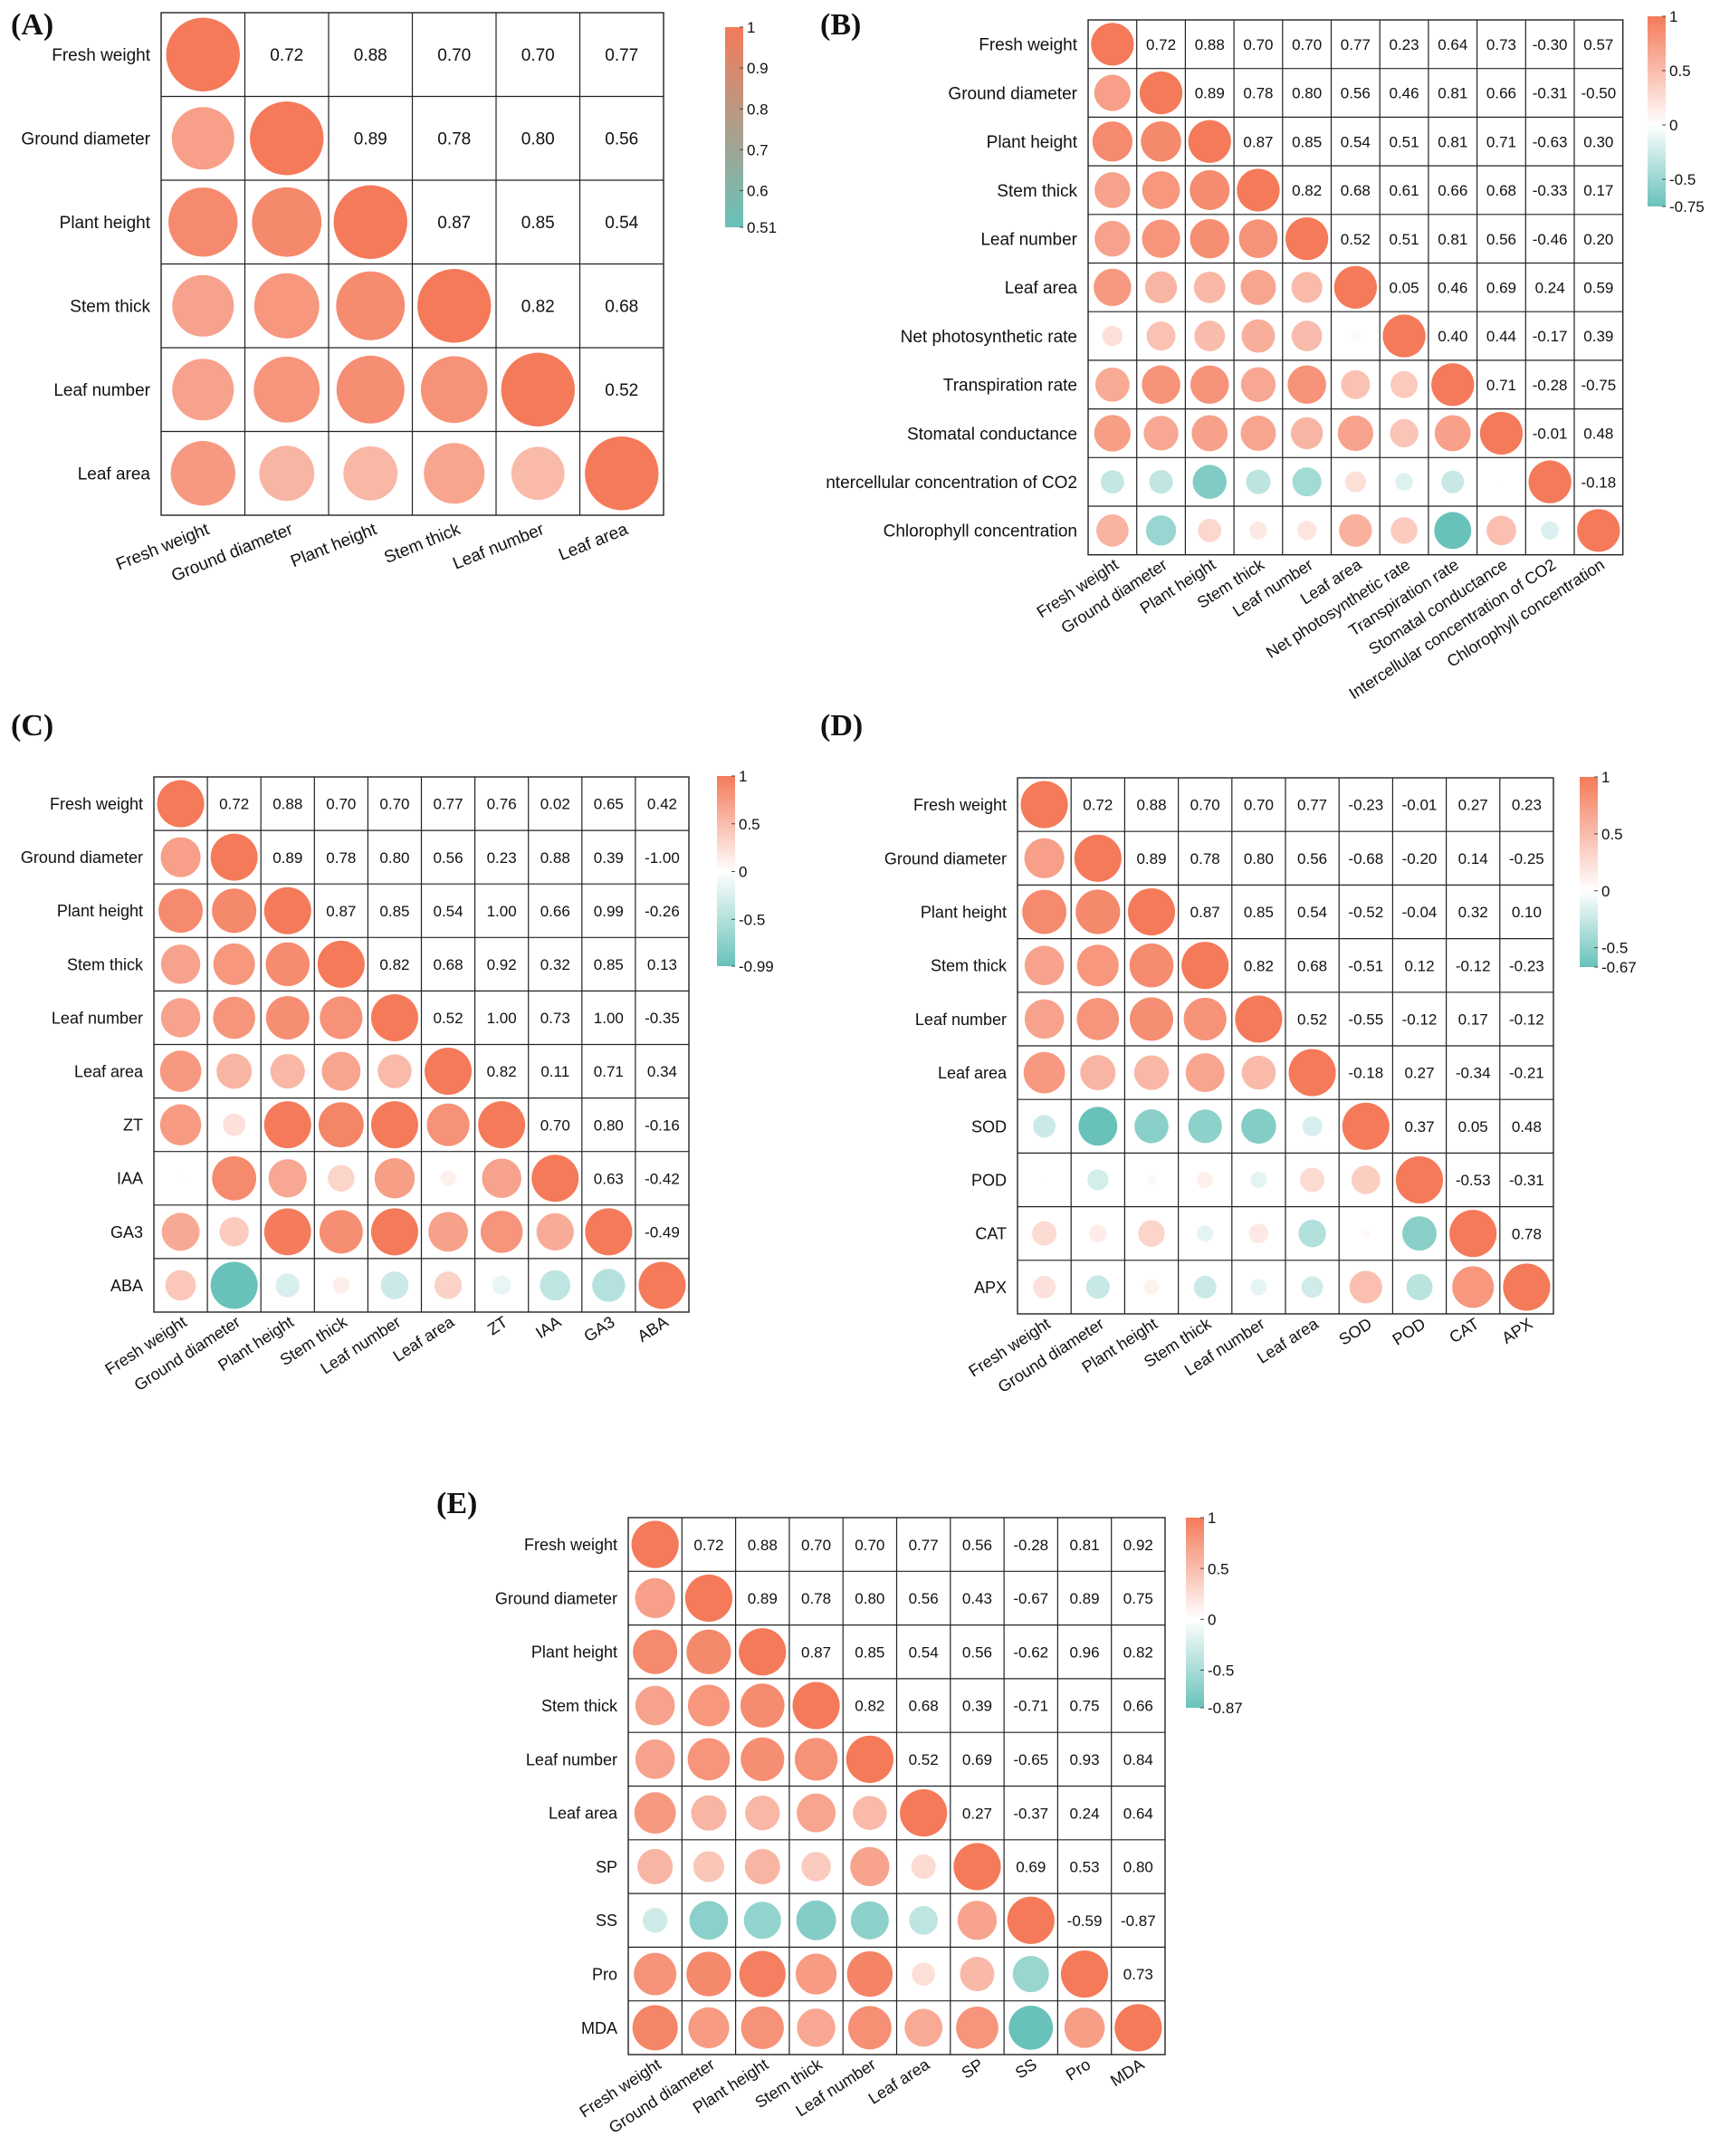 This screenshot has height=2156, width=1720. Describe the element at coordinates (1312, 805) in the screenshot. I see `panel-d-value-label: 0.77` at that location.